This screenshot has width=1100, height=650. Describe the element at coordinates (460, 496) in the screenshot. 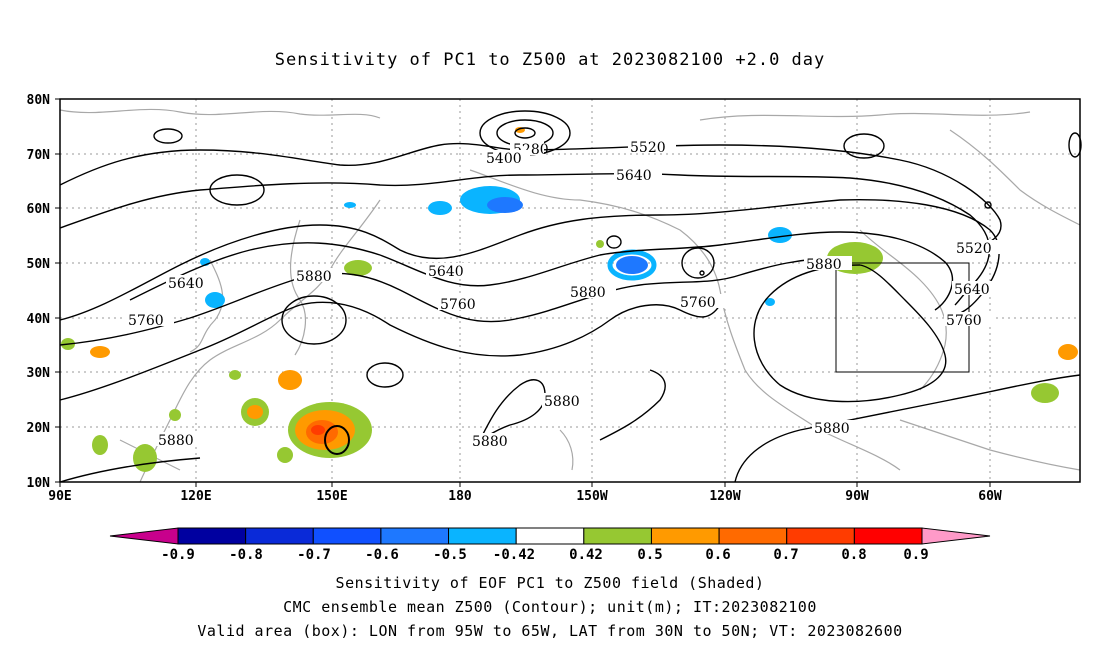

I see `lon-label: 180` at that location.